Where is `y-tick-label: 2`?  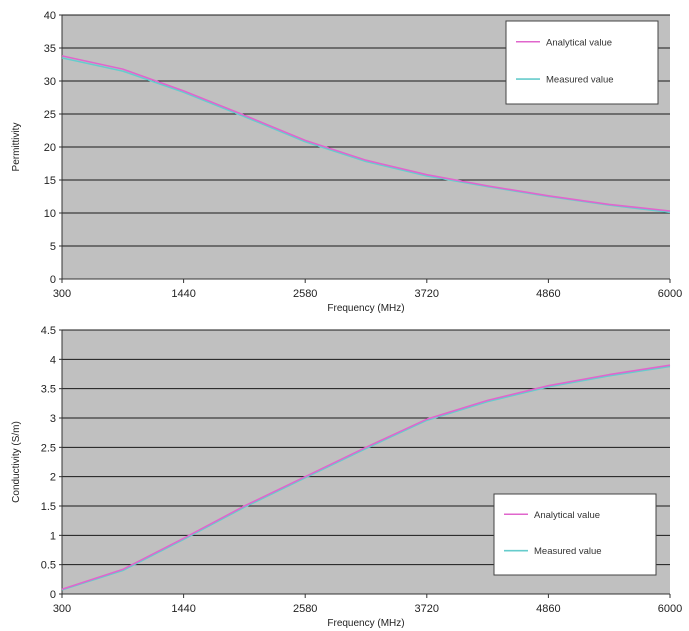 y-tick-label: 2 is located at coordinates (53, 478).